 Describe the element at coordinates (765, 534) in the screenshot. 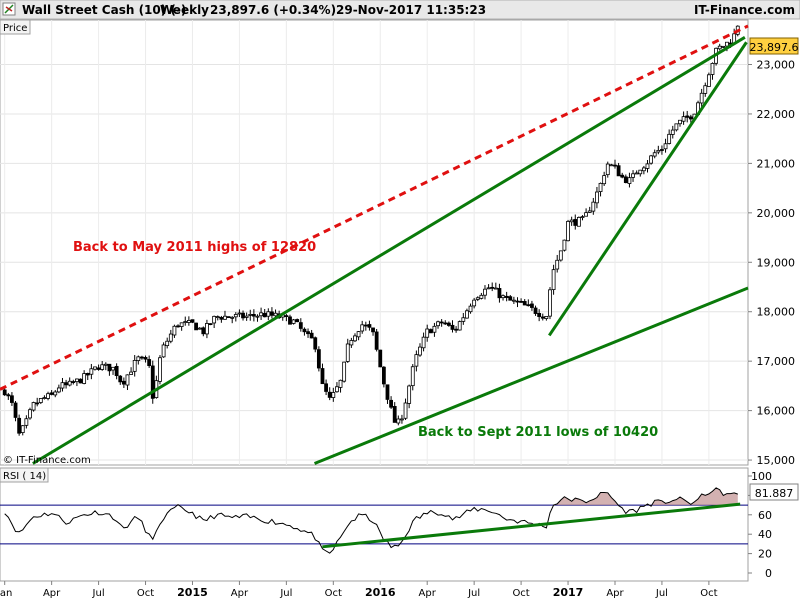

I see `rsi-tick-label: 40` at that location.